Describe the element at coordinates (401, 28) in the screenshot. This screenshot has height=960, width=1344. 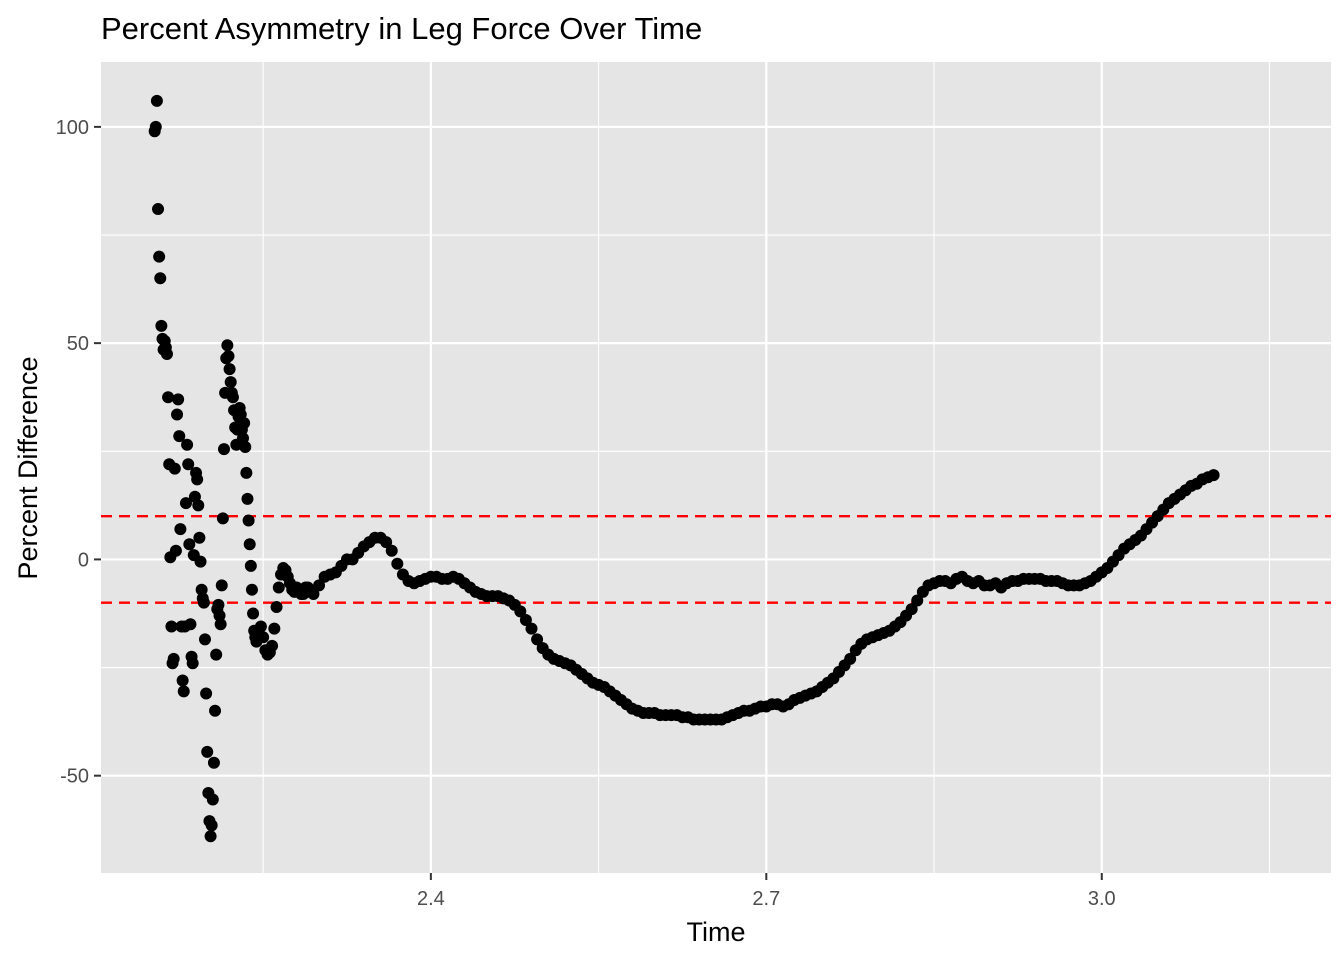
I see `chart-title: Percent Asymmetry in Leg Force Over Time` at that location.